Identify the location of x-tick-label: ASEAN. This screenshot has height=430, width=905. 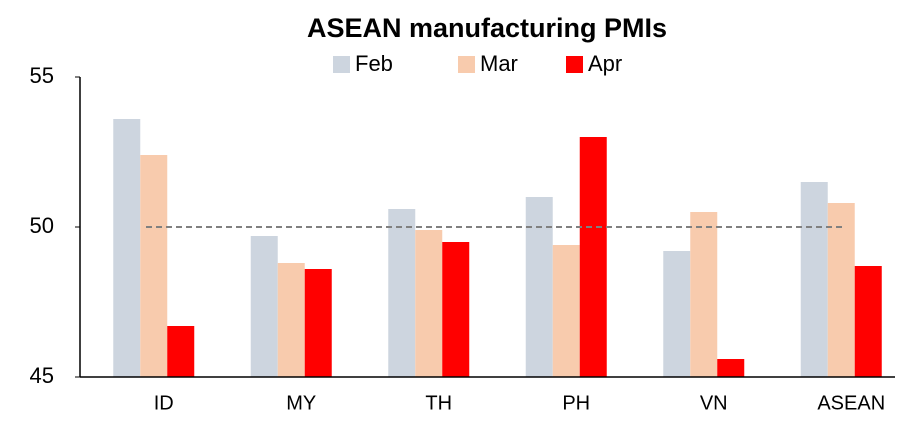
(851, 403).